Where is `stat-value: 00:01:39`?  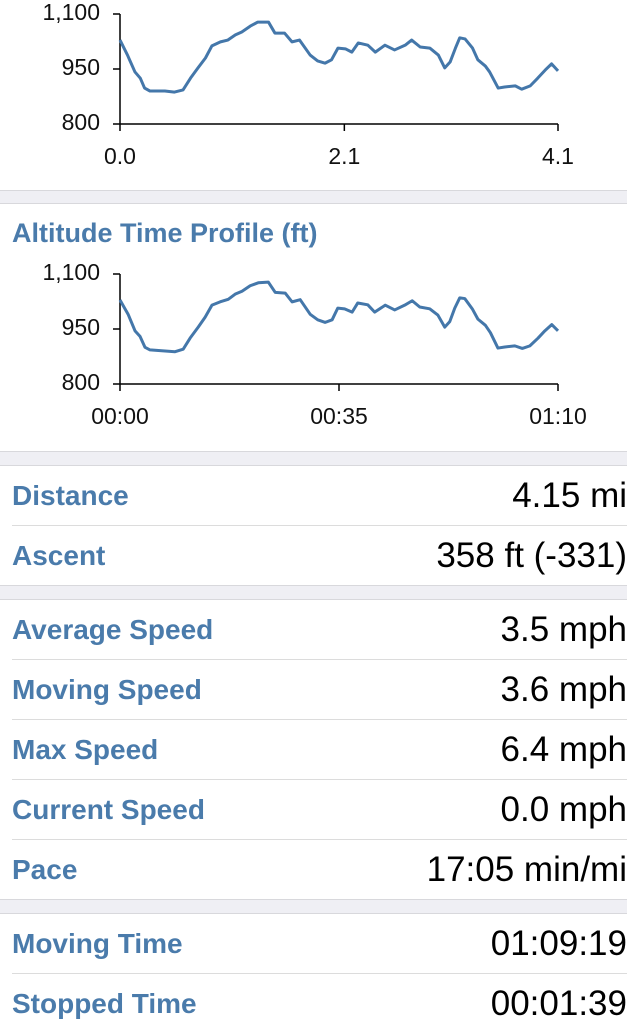 stat-value: 00:01:39 is located at coordinates (558, 1003).